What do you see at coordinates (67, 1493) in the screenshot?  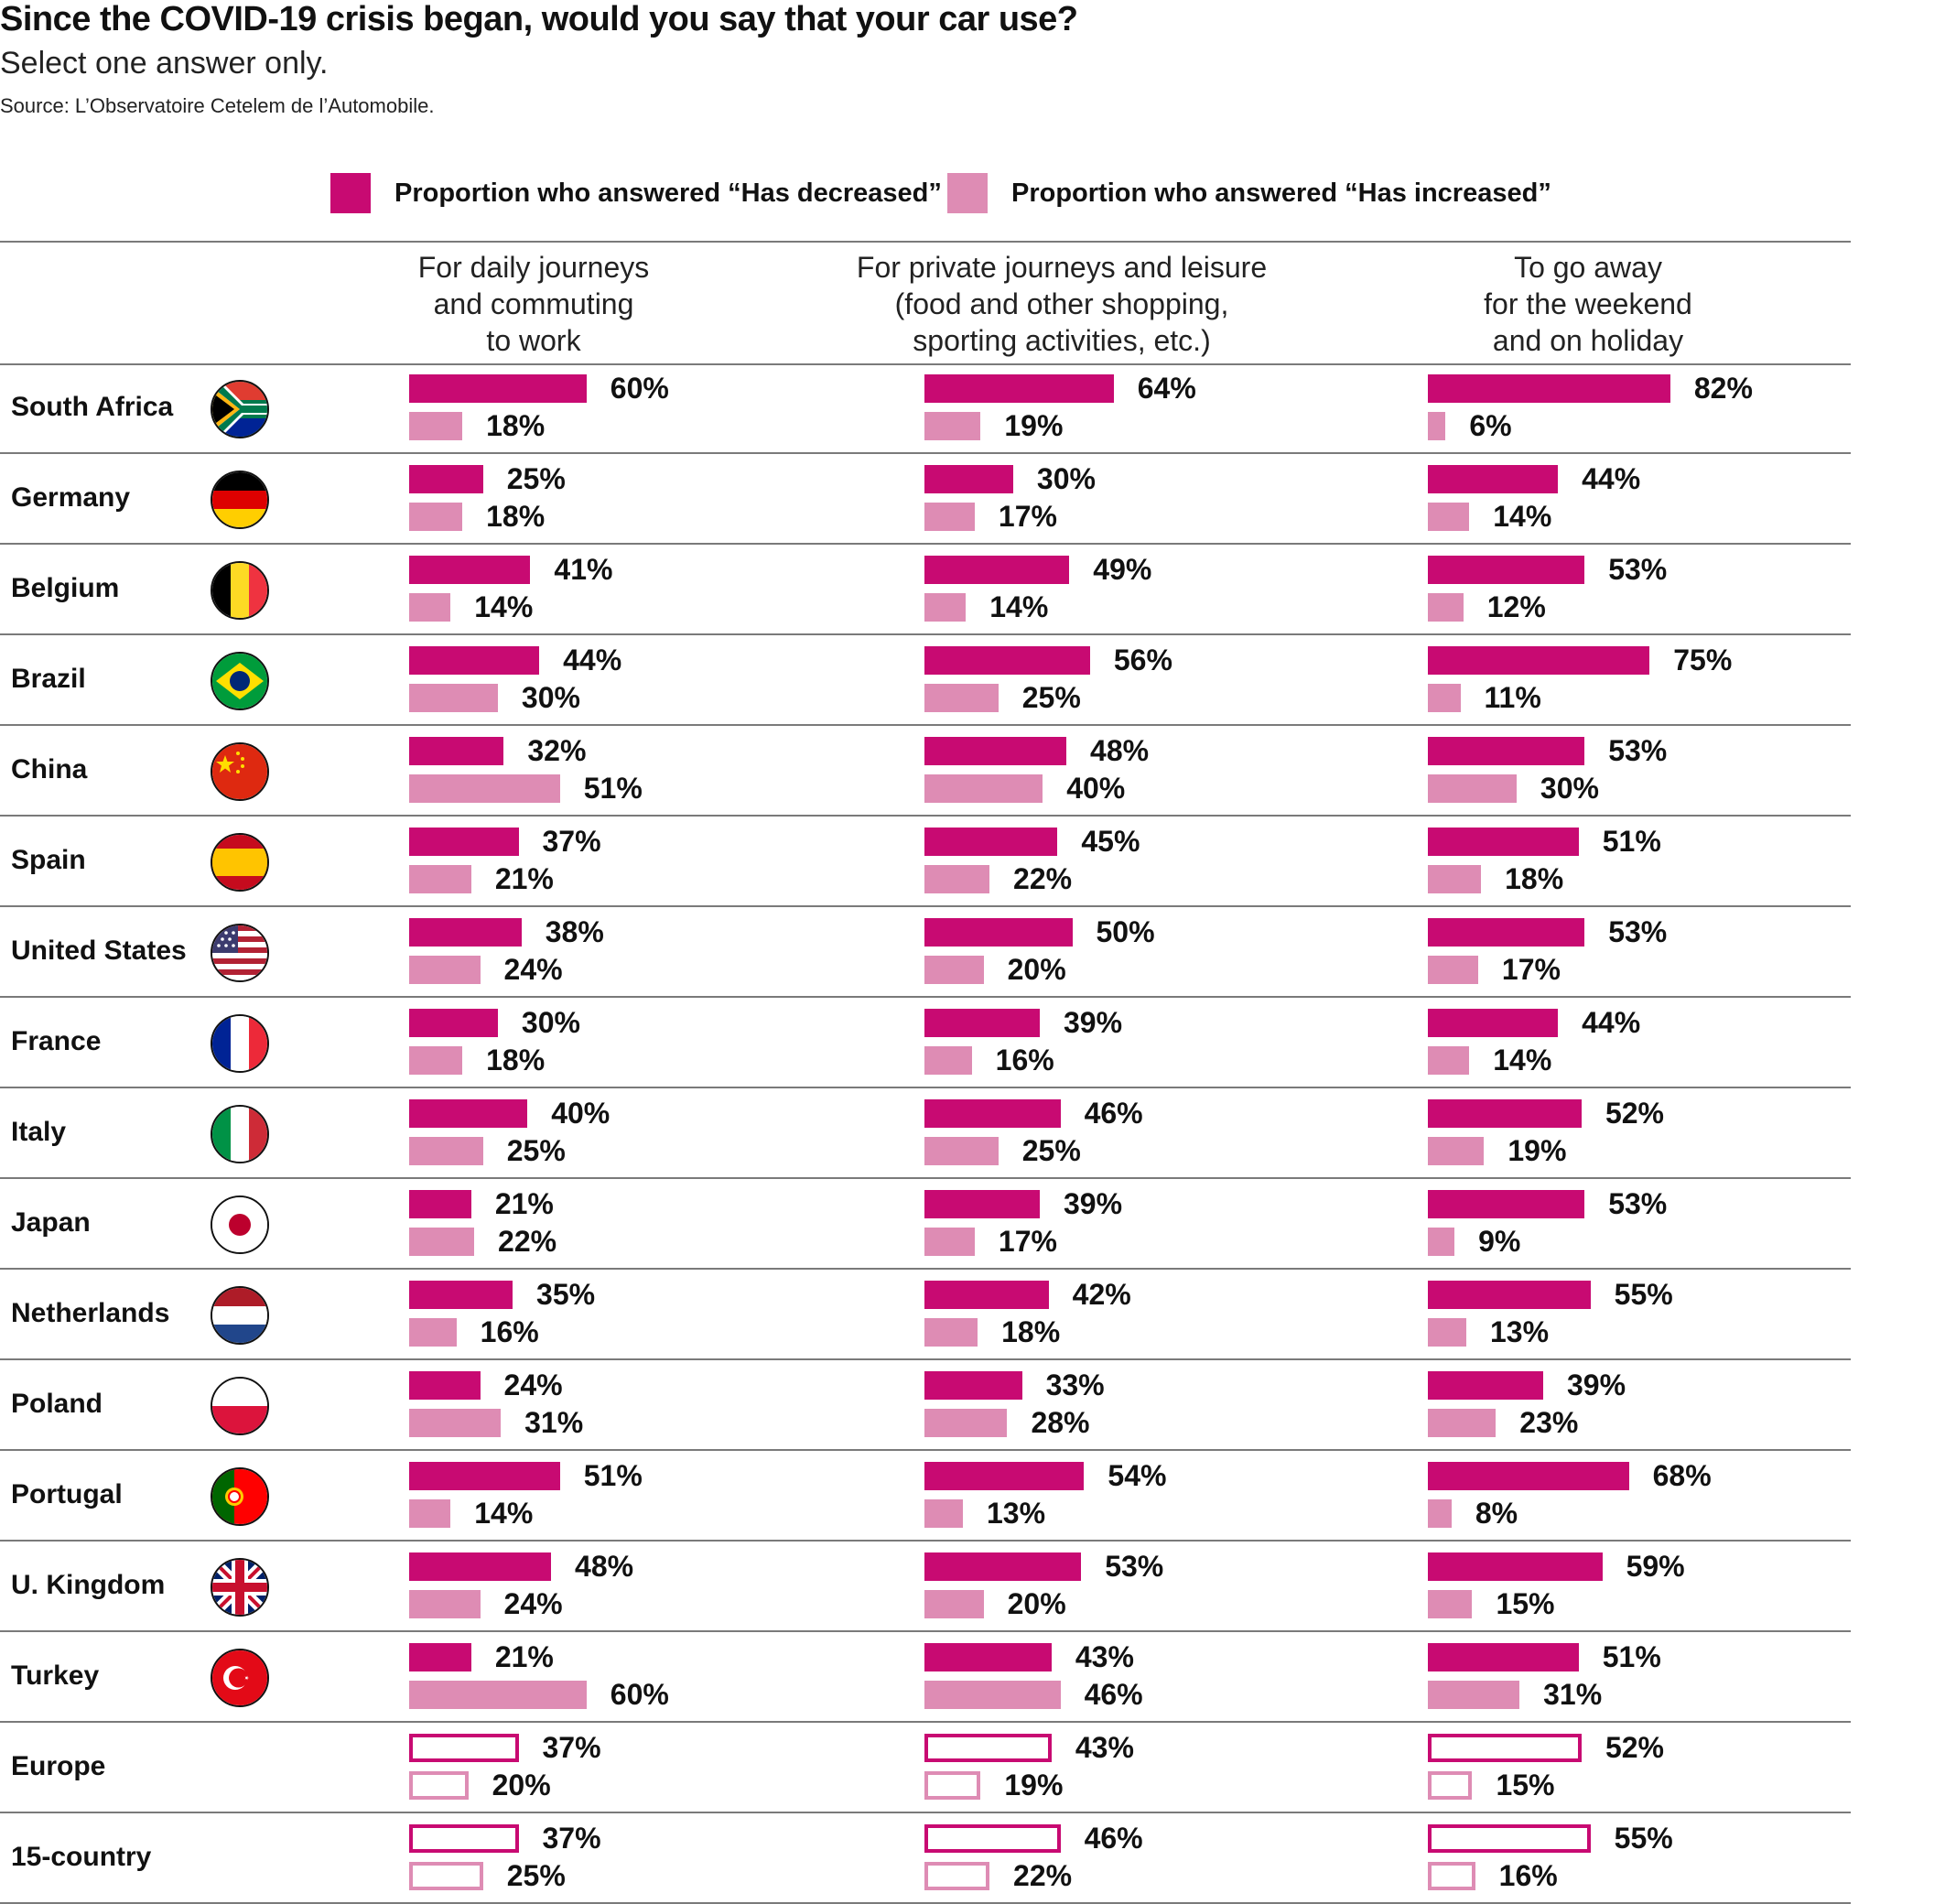 I see `country-label: Portugal` at bounding box center [67, 1493].